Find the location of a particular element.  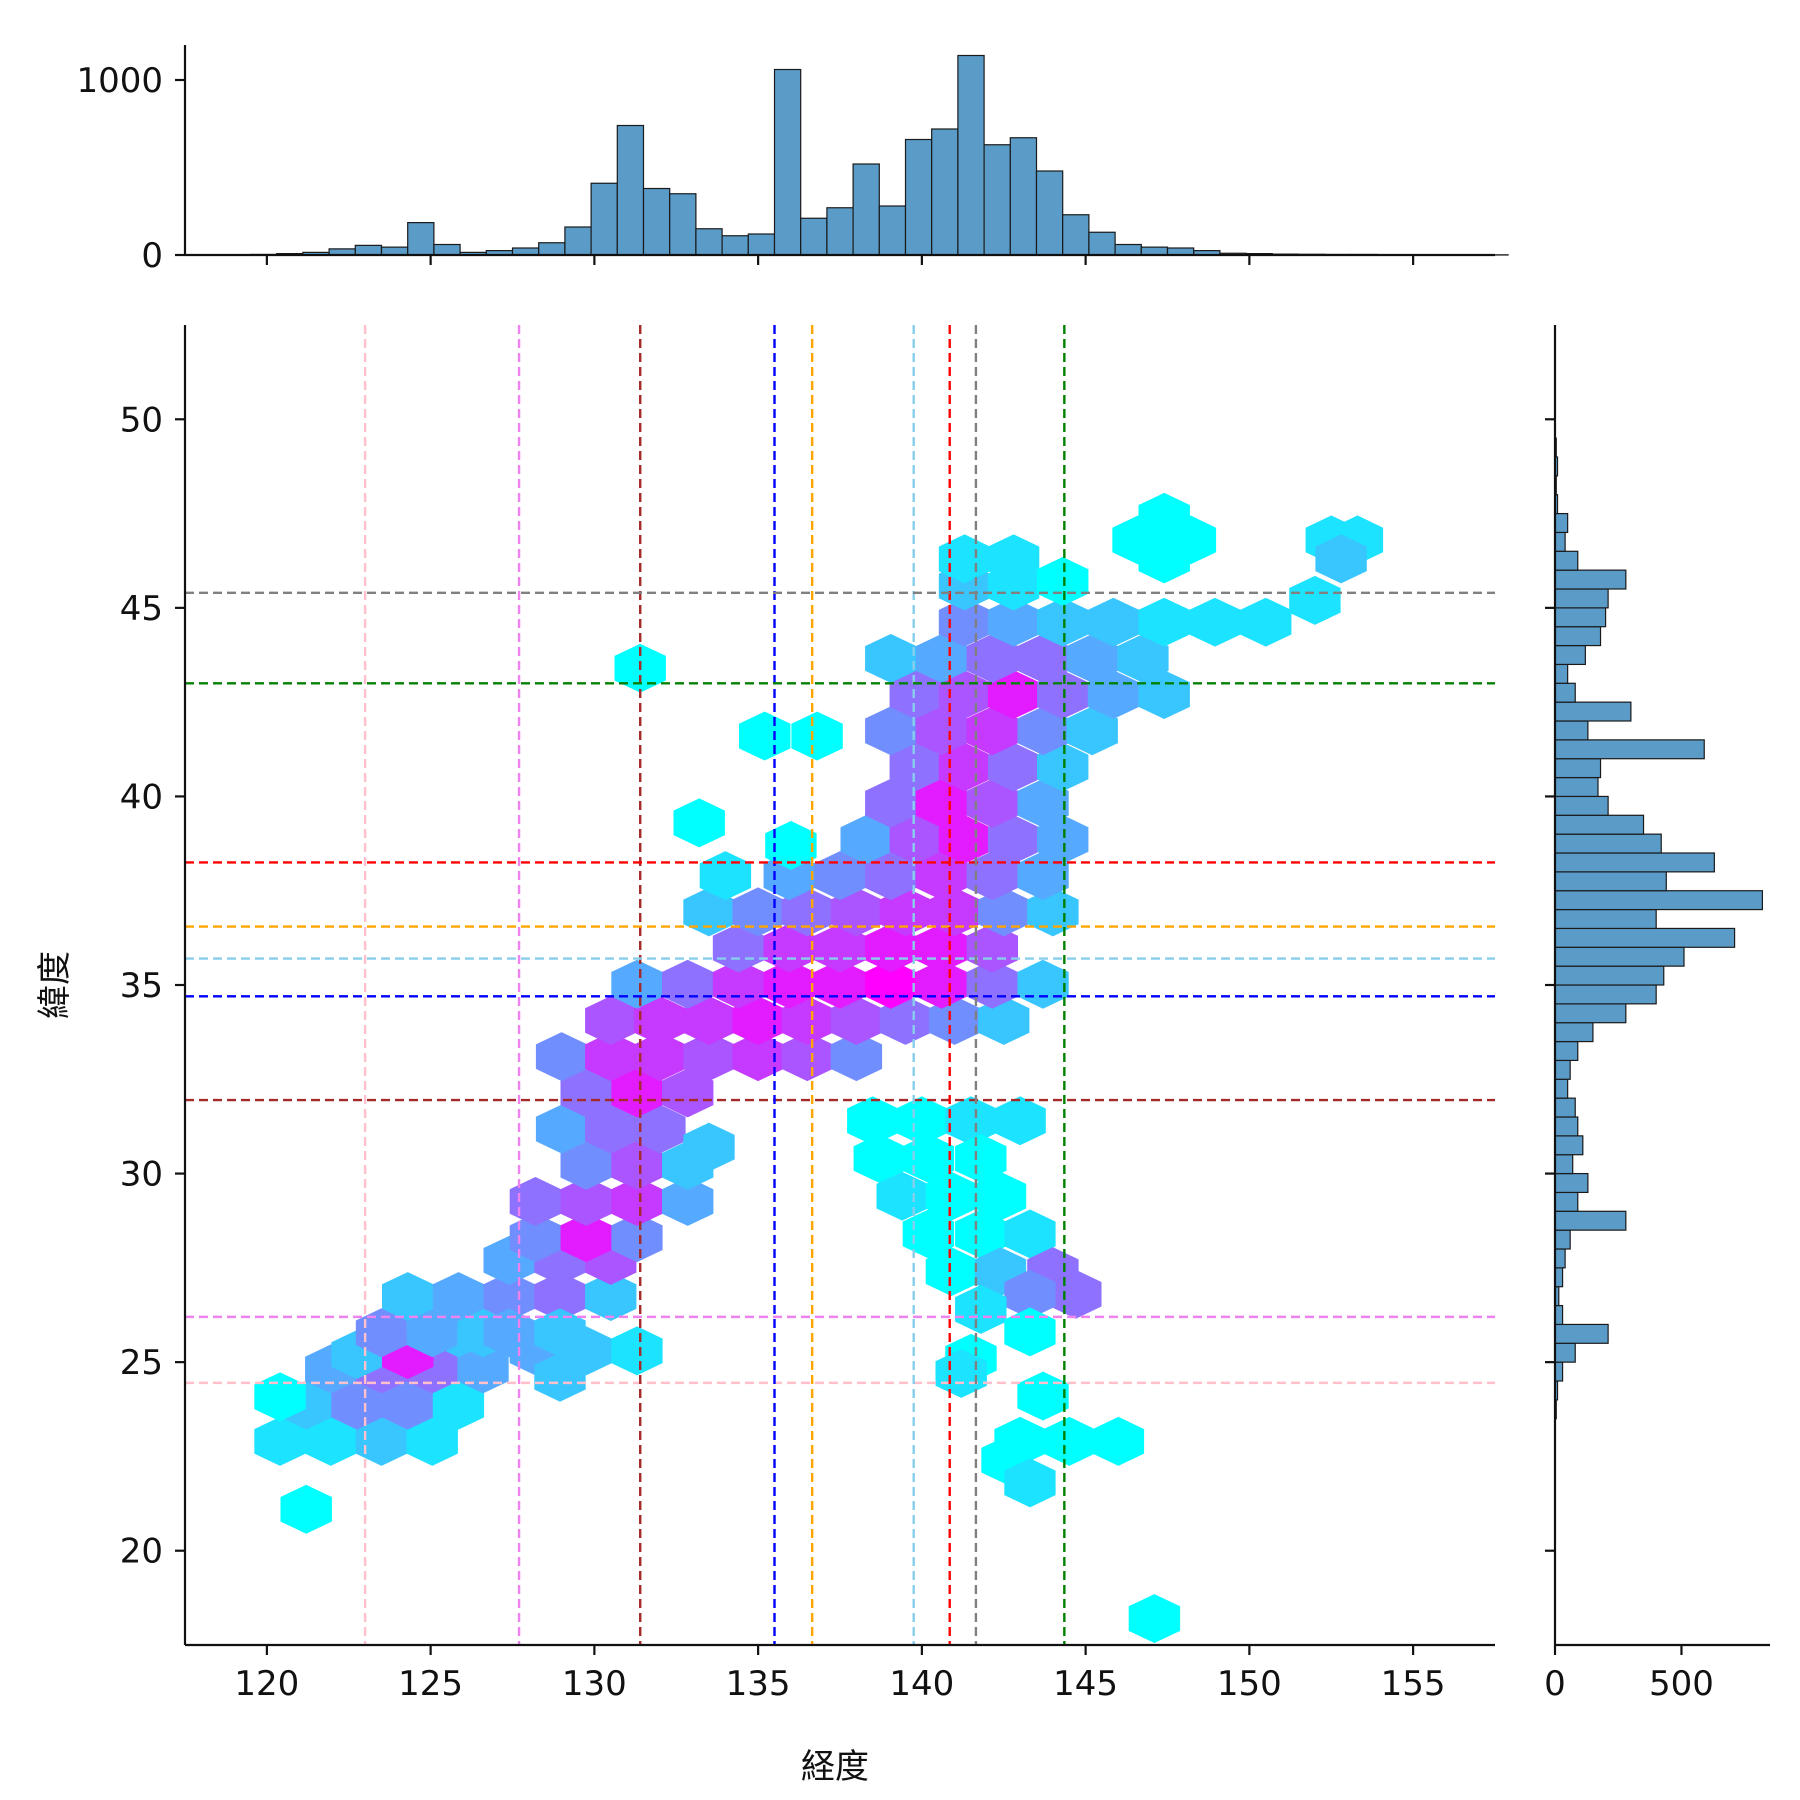

top-histogram is located at coordinates (879, 155).